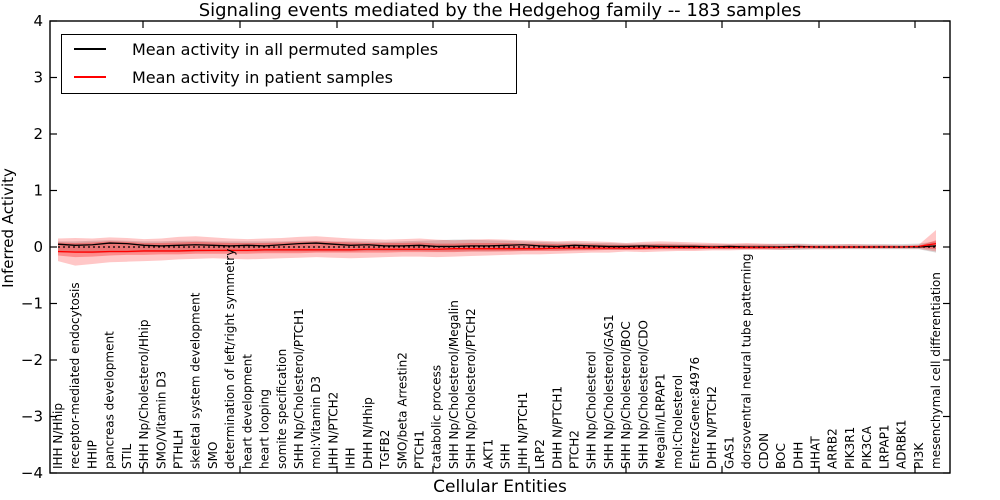  I want to click on x-category-label: heart development, so click(247, 411).